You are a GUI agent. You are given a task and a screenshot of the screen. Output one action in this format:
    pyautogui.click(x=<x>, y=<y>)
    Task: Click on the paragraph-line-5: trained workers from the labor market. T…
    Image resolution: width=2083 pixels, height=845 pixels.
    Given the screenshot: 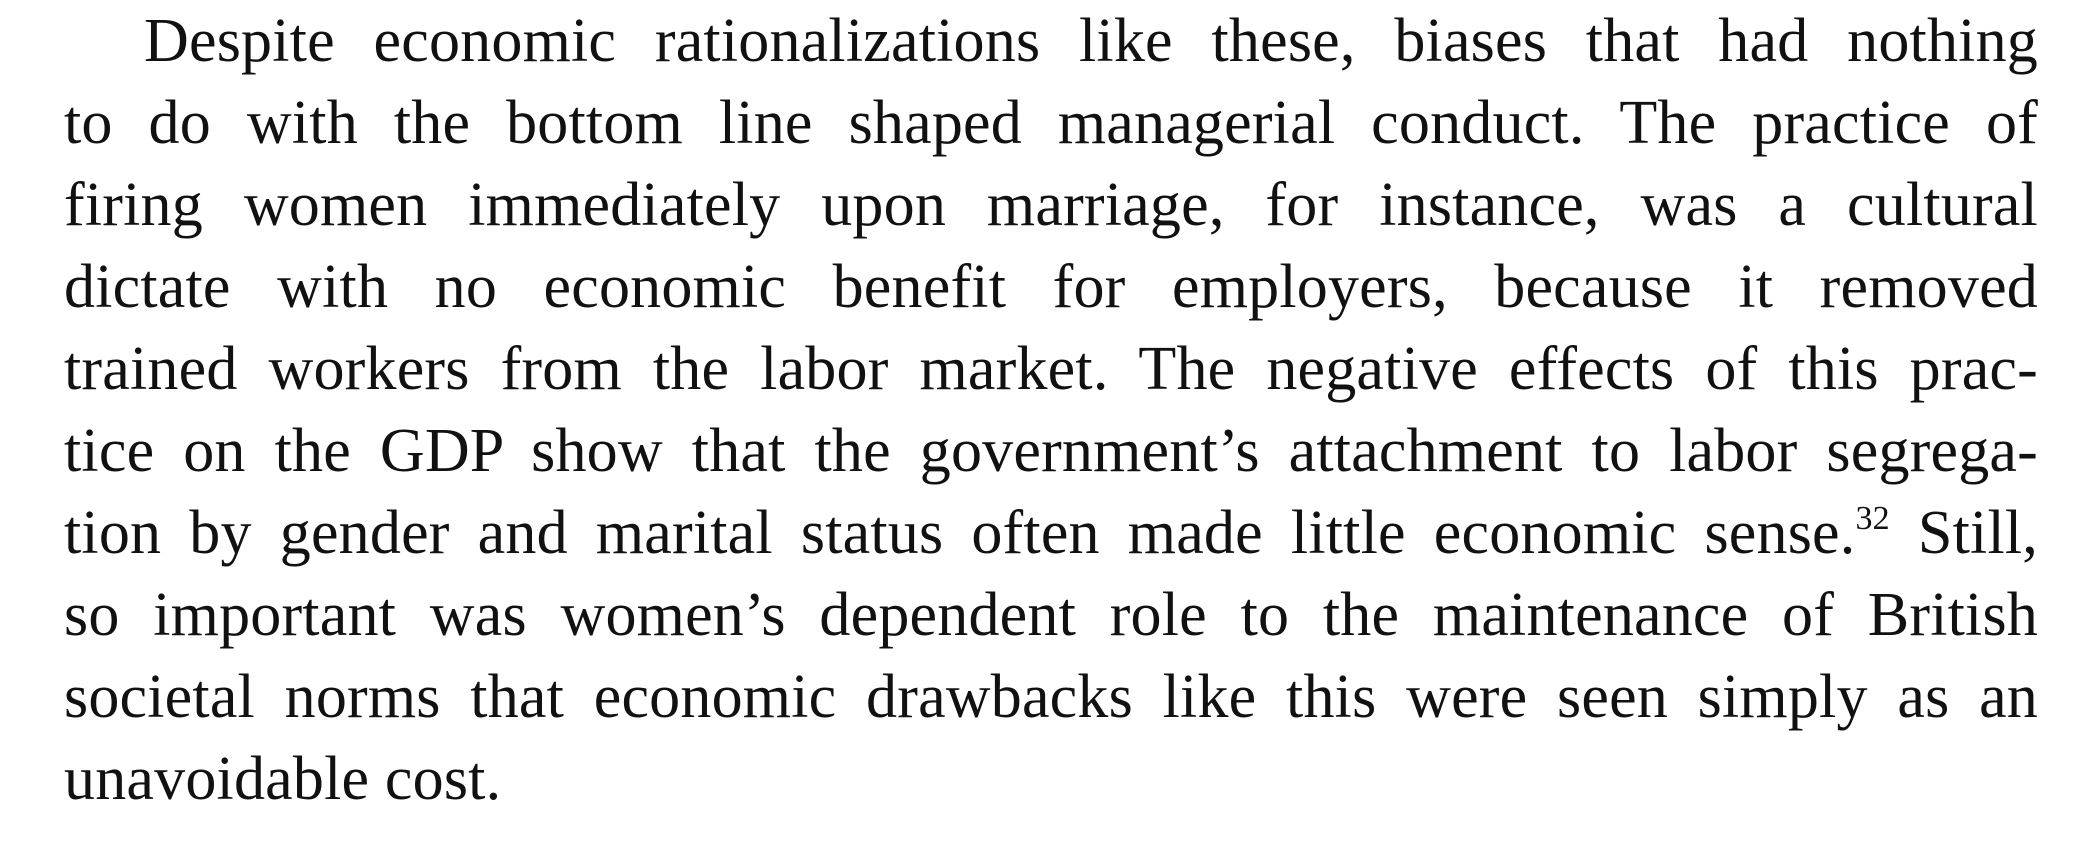 What is the action you would take?
    pyautogui.click(x=1051, y=369)
    